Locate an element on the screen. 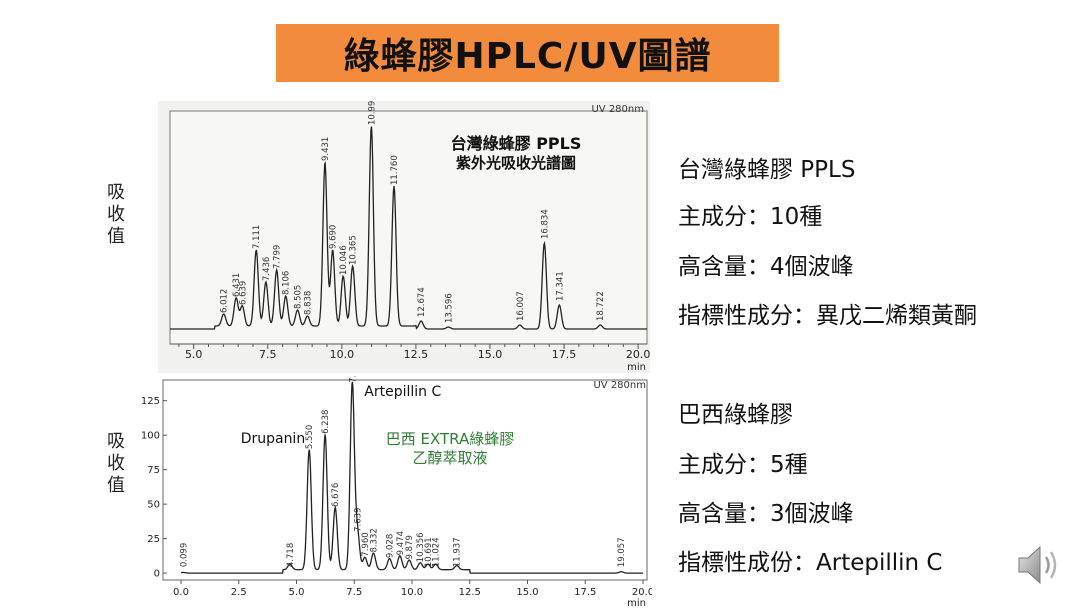  peak-label: 4.718 is located at coordinates (291, 555).